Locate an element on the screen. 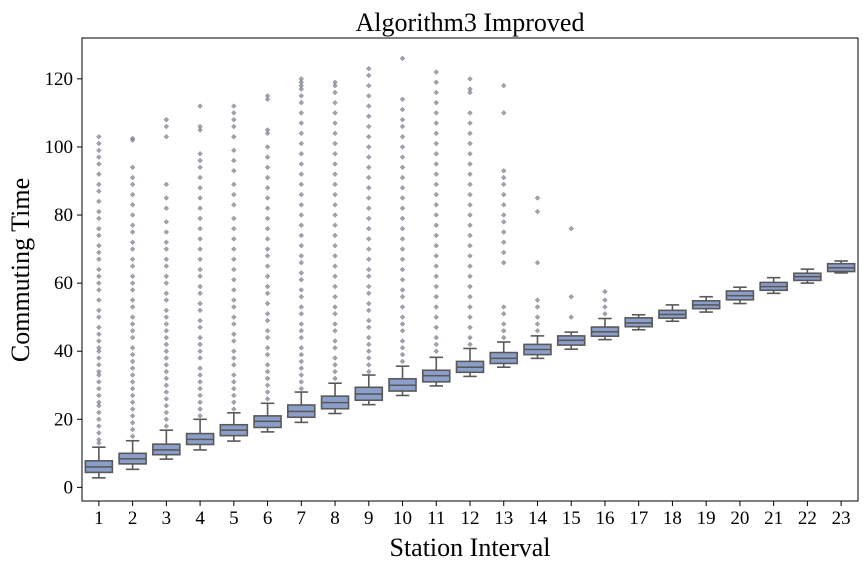  y-tick-label: 80 is located at coordinates (63, 215).